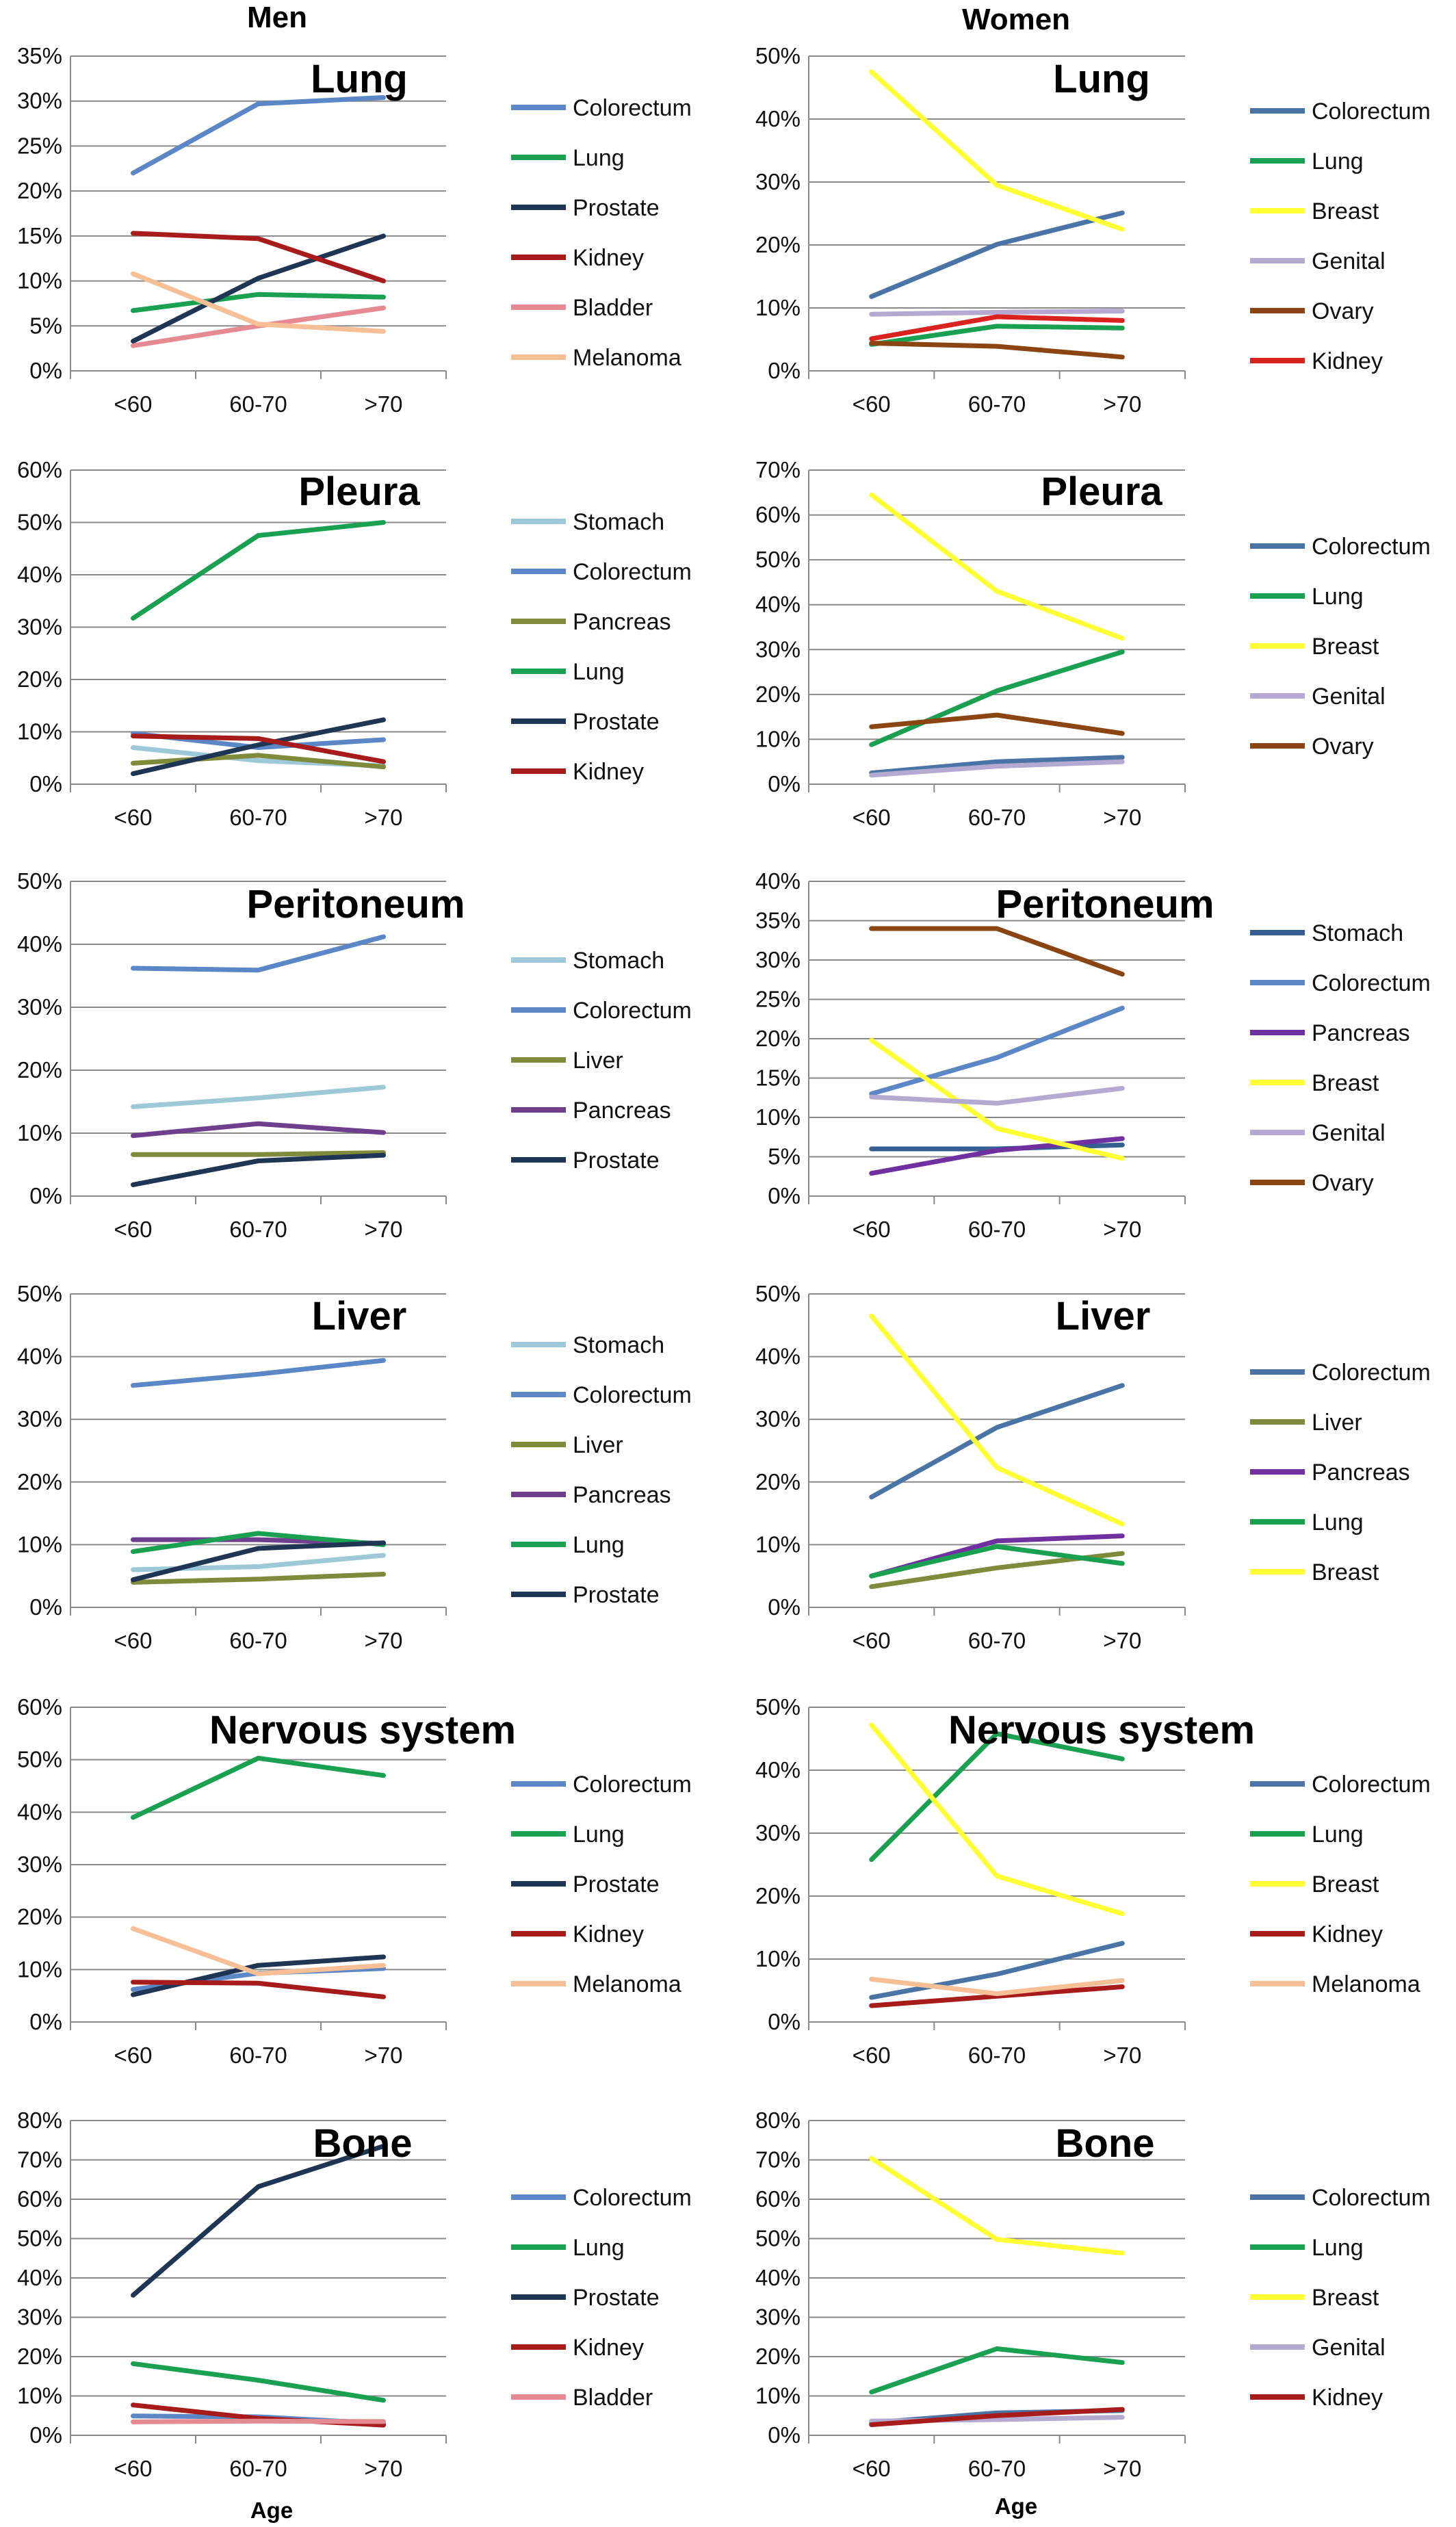  What do you see at coordinates (1101, 1730) in the screenshot?
I see `panel-title: Nervous system` at bounding box center [1101, 1730].